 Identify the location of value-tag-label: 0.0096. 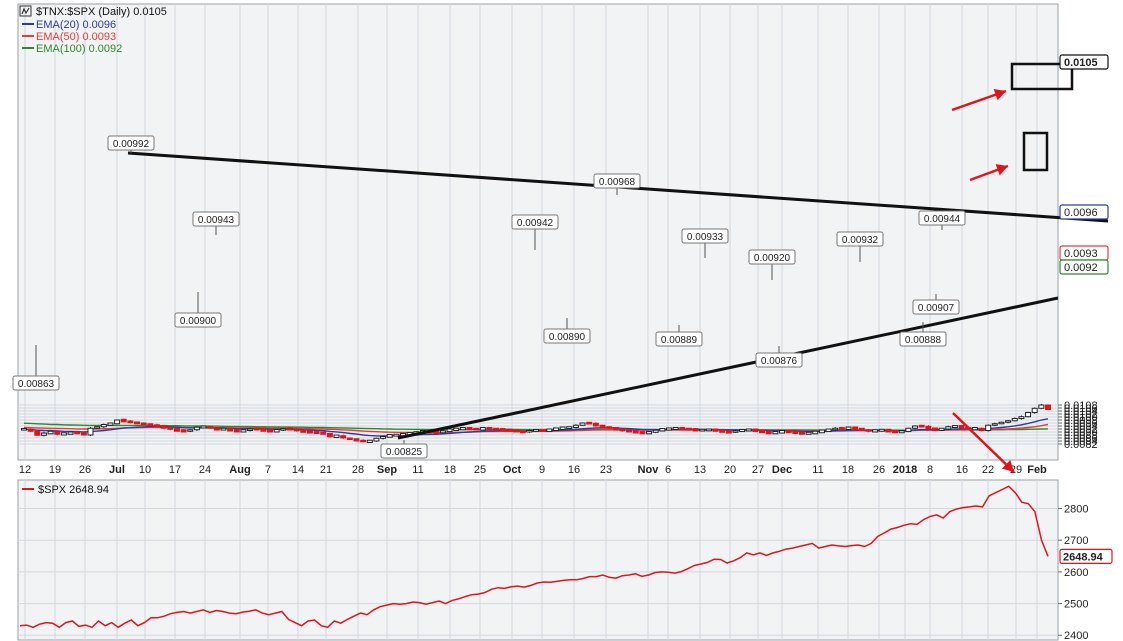
(1081, 213).